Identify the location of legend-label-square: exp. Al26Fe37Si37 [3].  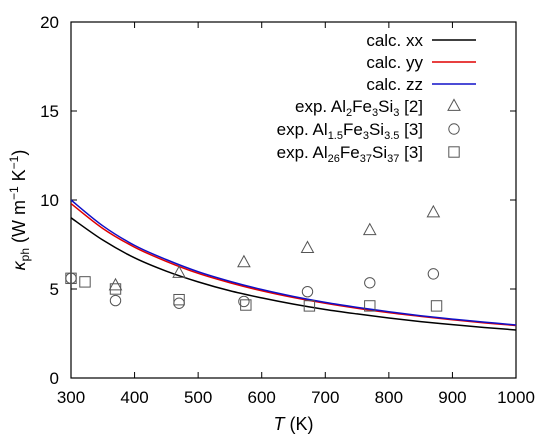
(350, 154).